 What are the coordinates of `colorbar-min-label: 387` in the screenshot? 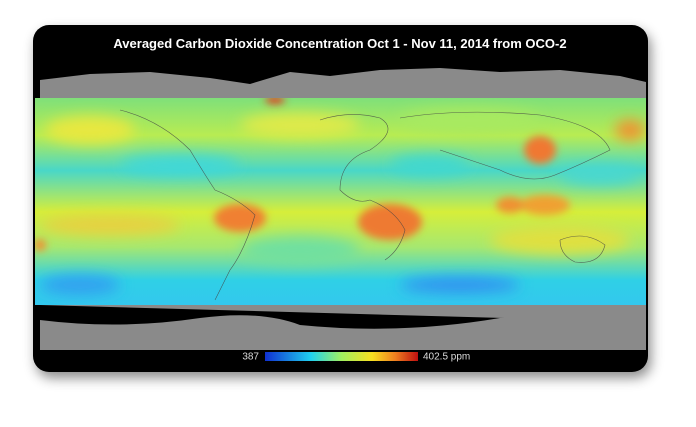 It's located at (250, 357).